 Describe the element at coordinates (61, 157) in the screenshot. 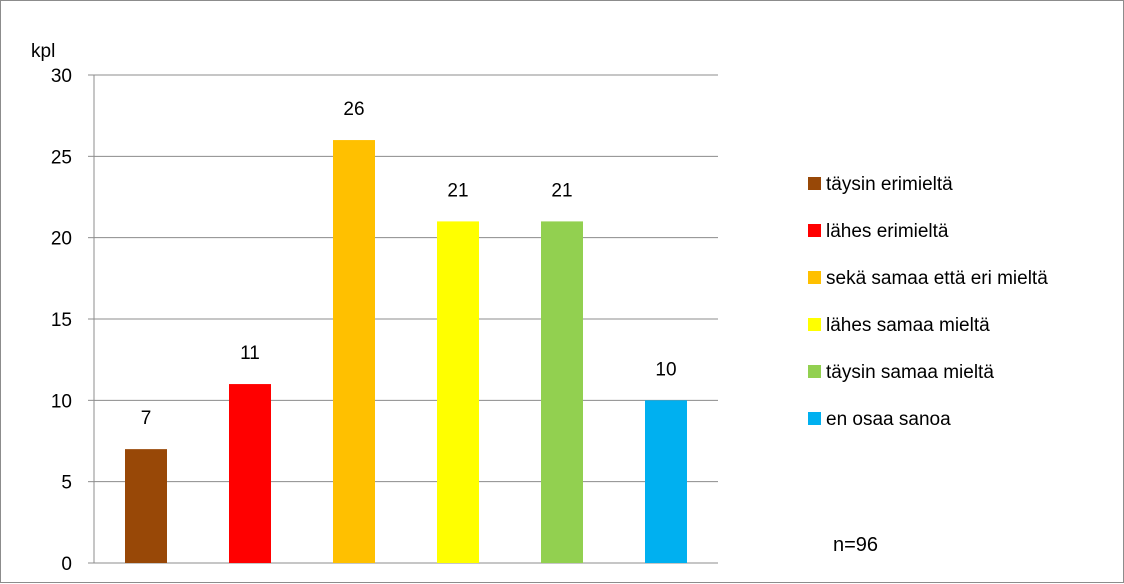

I see `y-tick-label: 25` at that location.